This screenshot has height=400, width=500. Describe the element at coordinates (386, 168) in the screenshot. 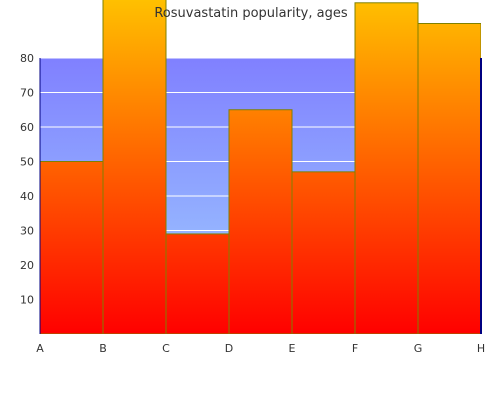

I see `front-band-F` at that location.